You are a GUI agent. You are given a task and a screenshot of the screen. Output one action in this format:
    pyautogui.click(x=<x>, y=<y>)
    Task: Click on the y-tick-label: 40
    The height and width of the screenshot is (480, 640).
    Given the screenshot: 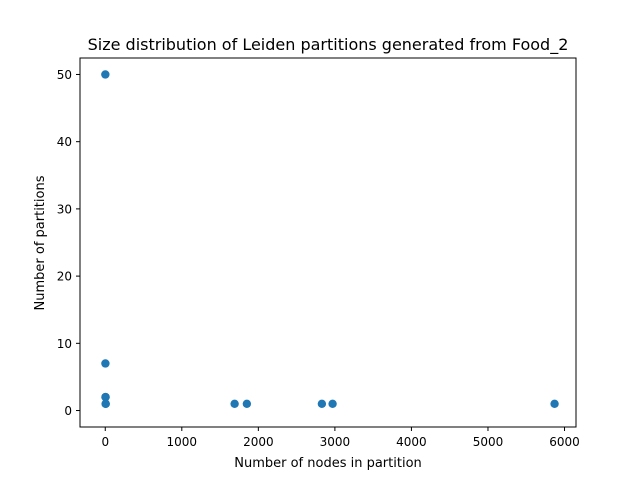 What is the action you would take?
    pyautogui.click(x=64, y=142)
    